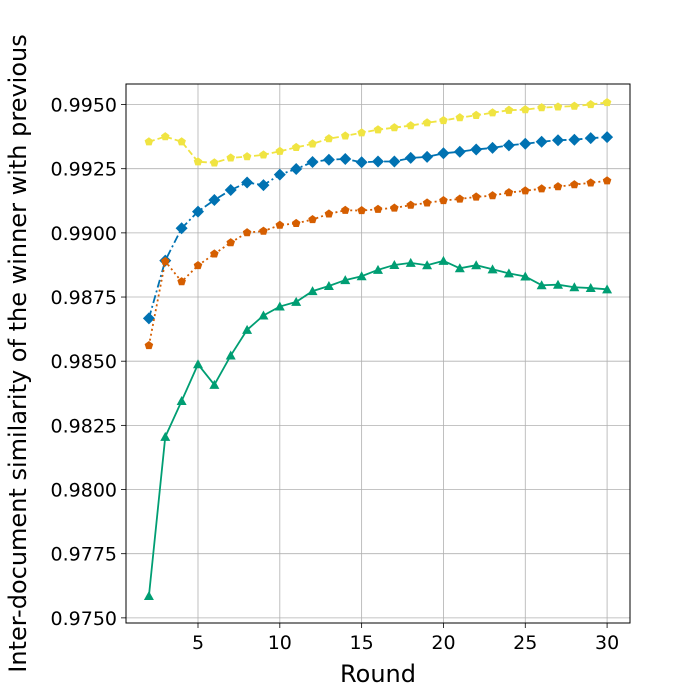  I want to click on y-tick-label: 0.9950, so click(84, 106).